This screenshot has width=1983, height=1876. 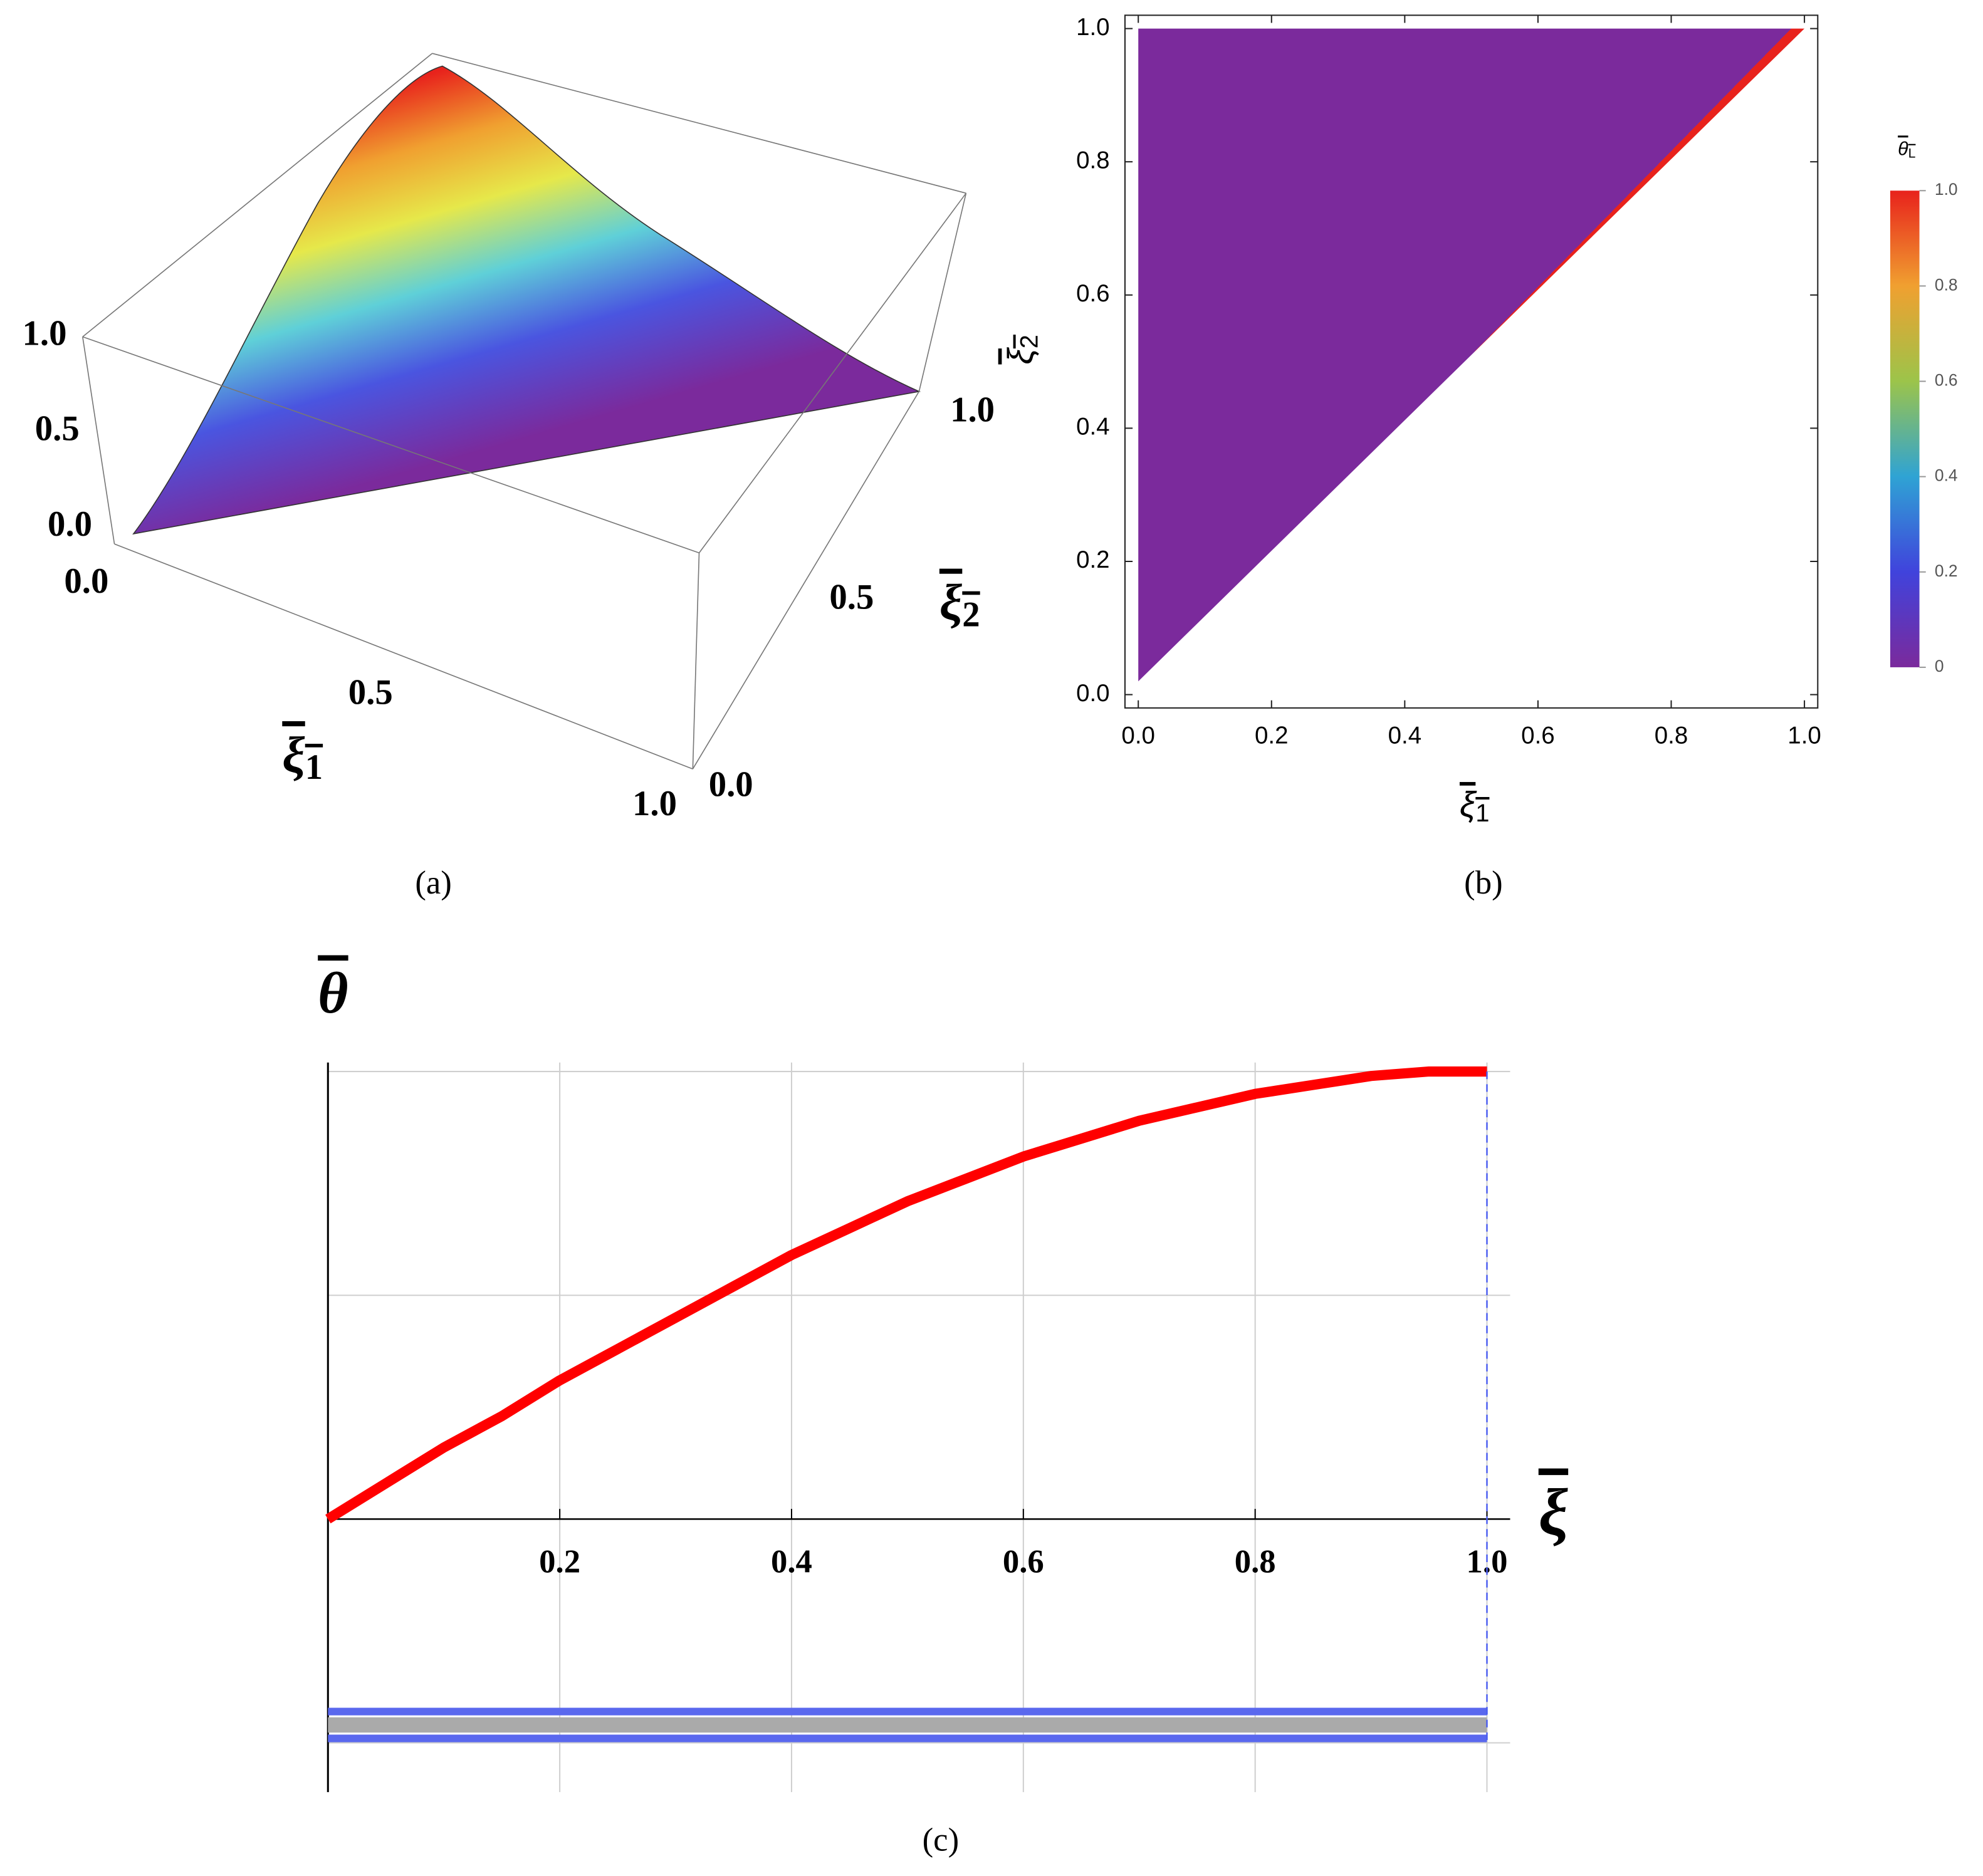 I want to click on y-tick-label: 0.2, so click(x=1093, y=560).